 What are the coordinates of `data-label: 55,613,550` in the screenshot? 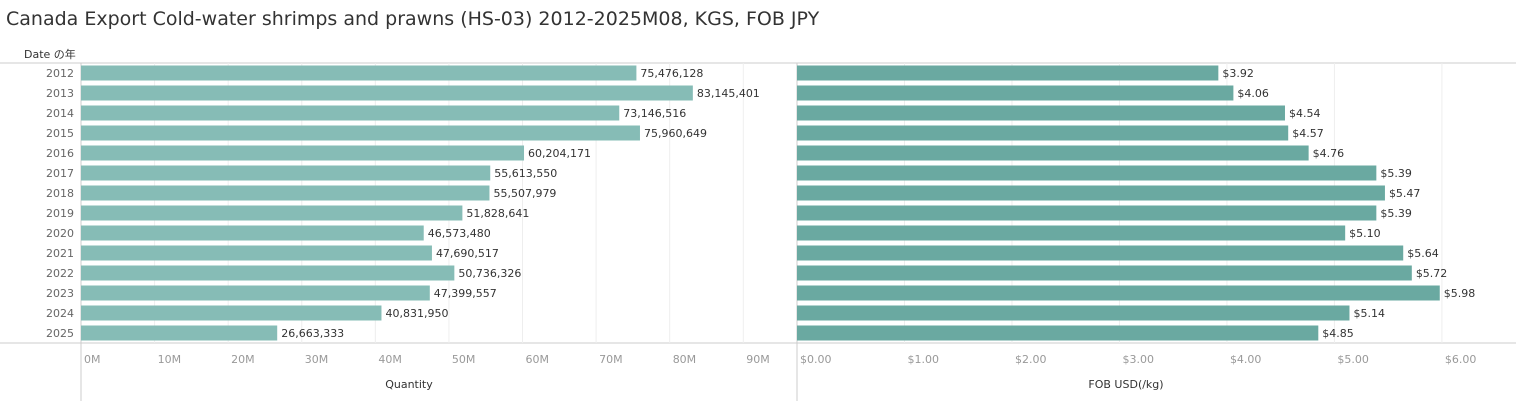 It's located at (525, 173).